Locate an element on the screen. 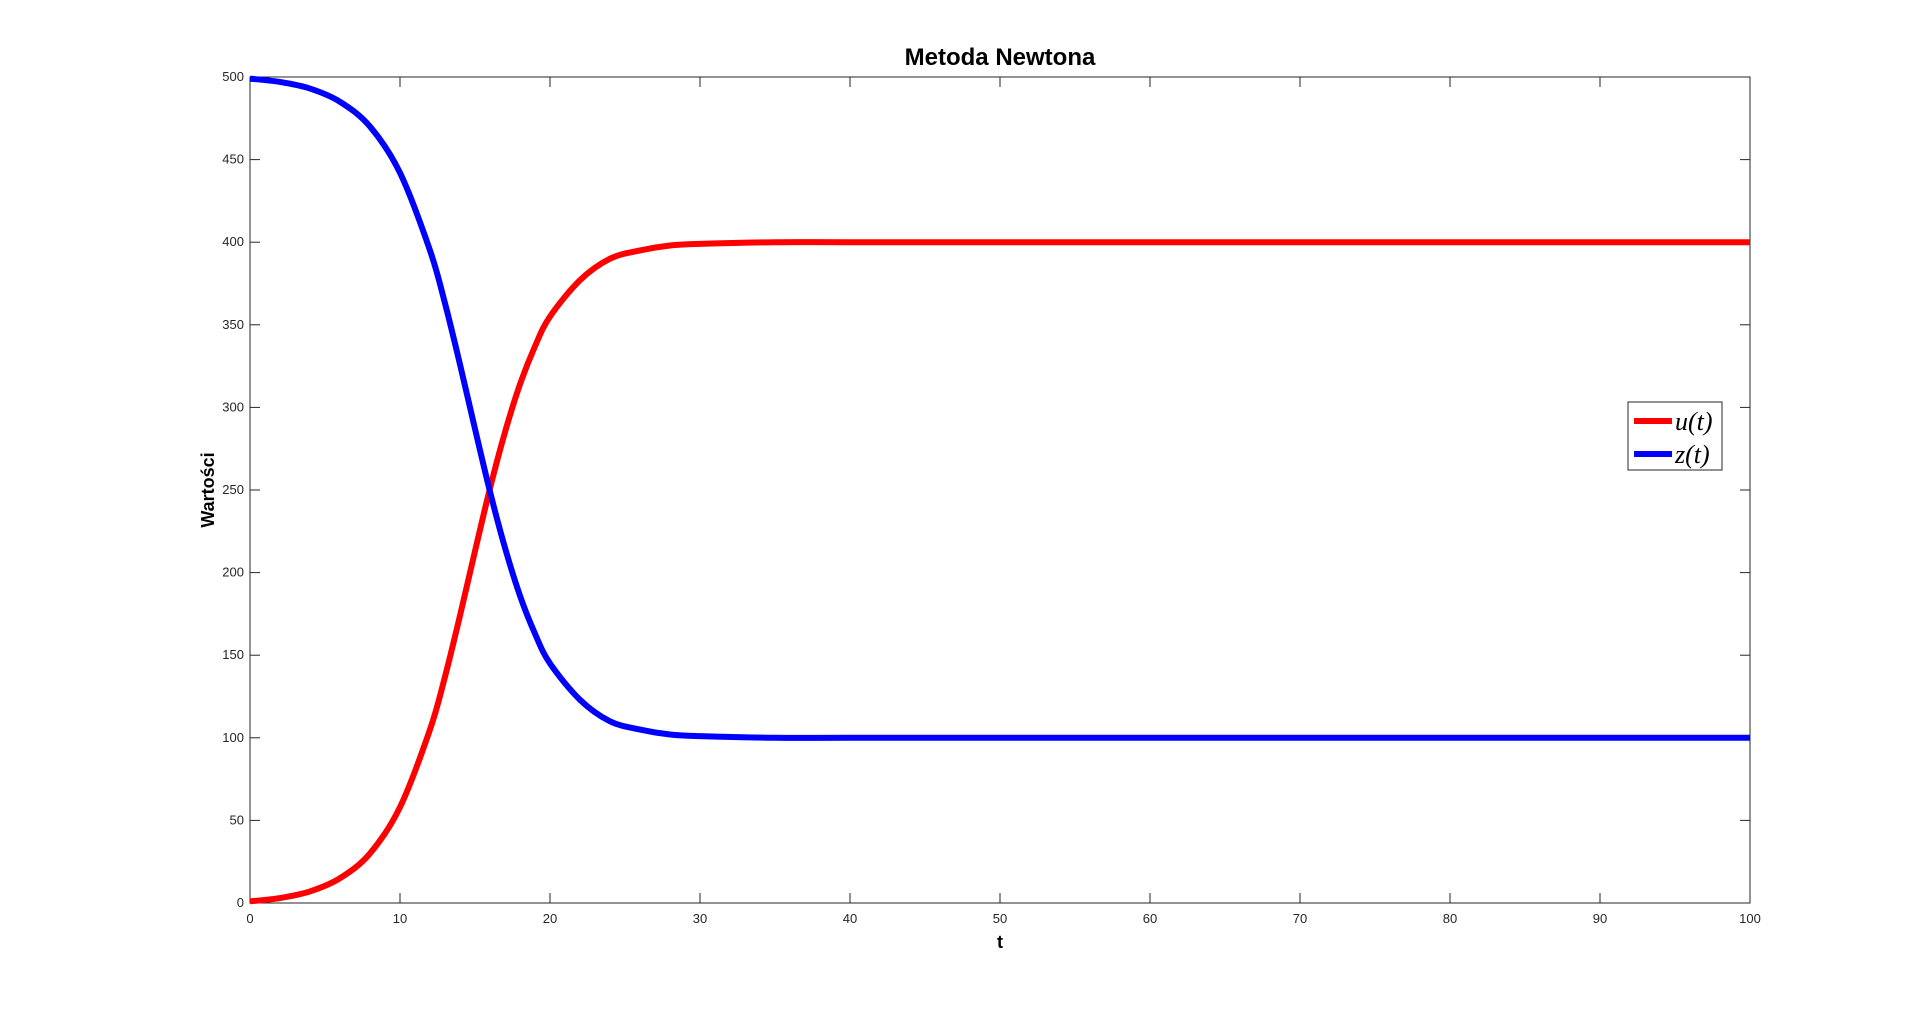  y-axis-title: Wartości is located at coordinates (208, 489).